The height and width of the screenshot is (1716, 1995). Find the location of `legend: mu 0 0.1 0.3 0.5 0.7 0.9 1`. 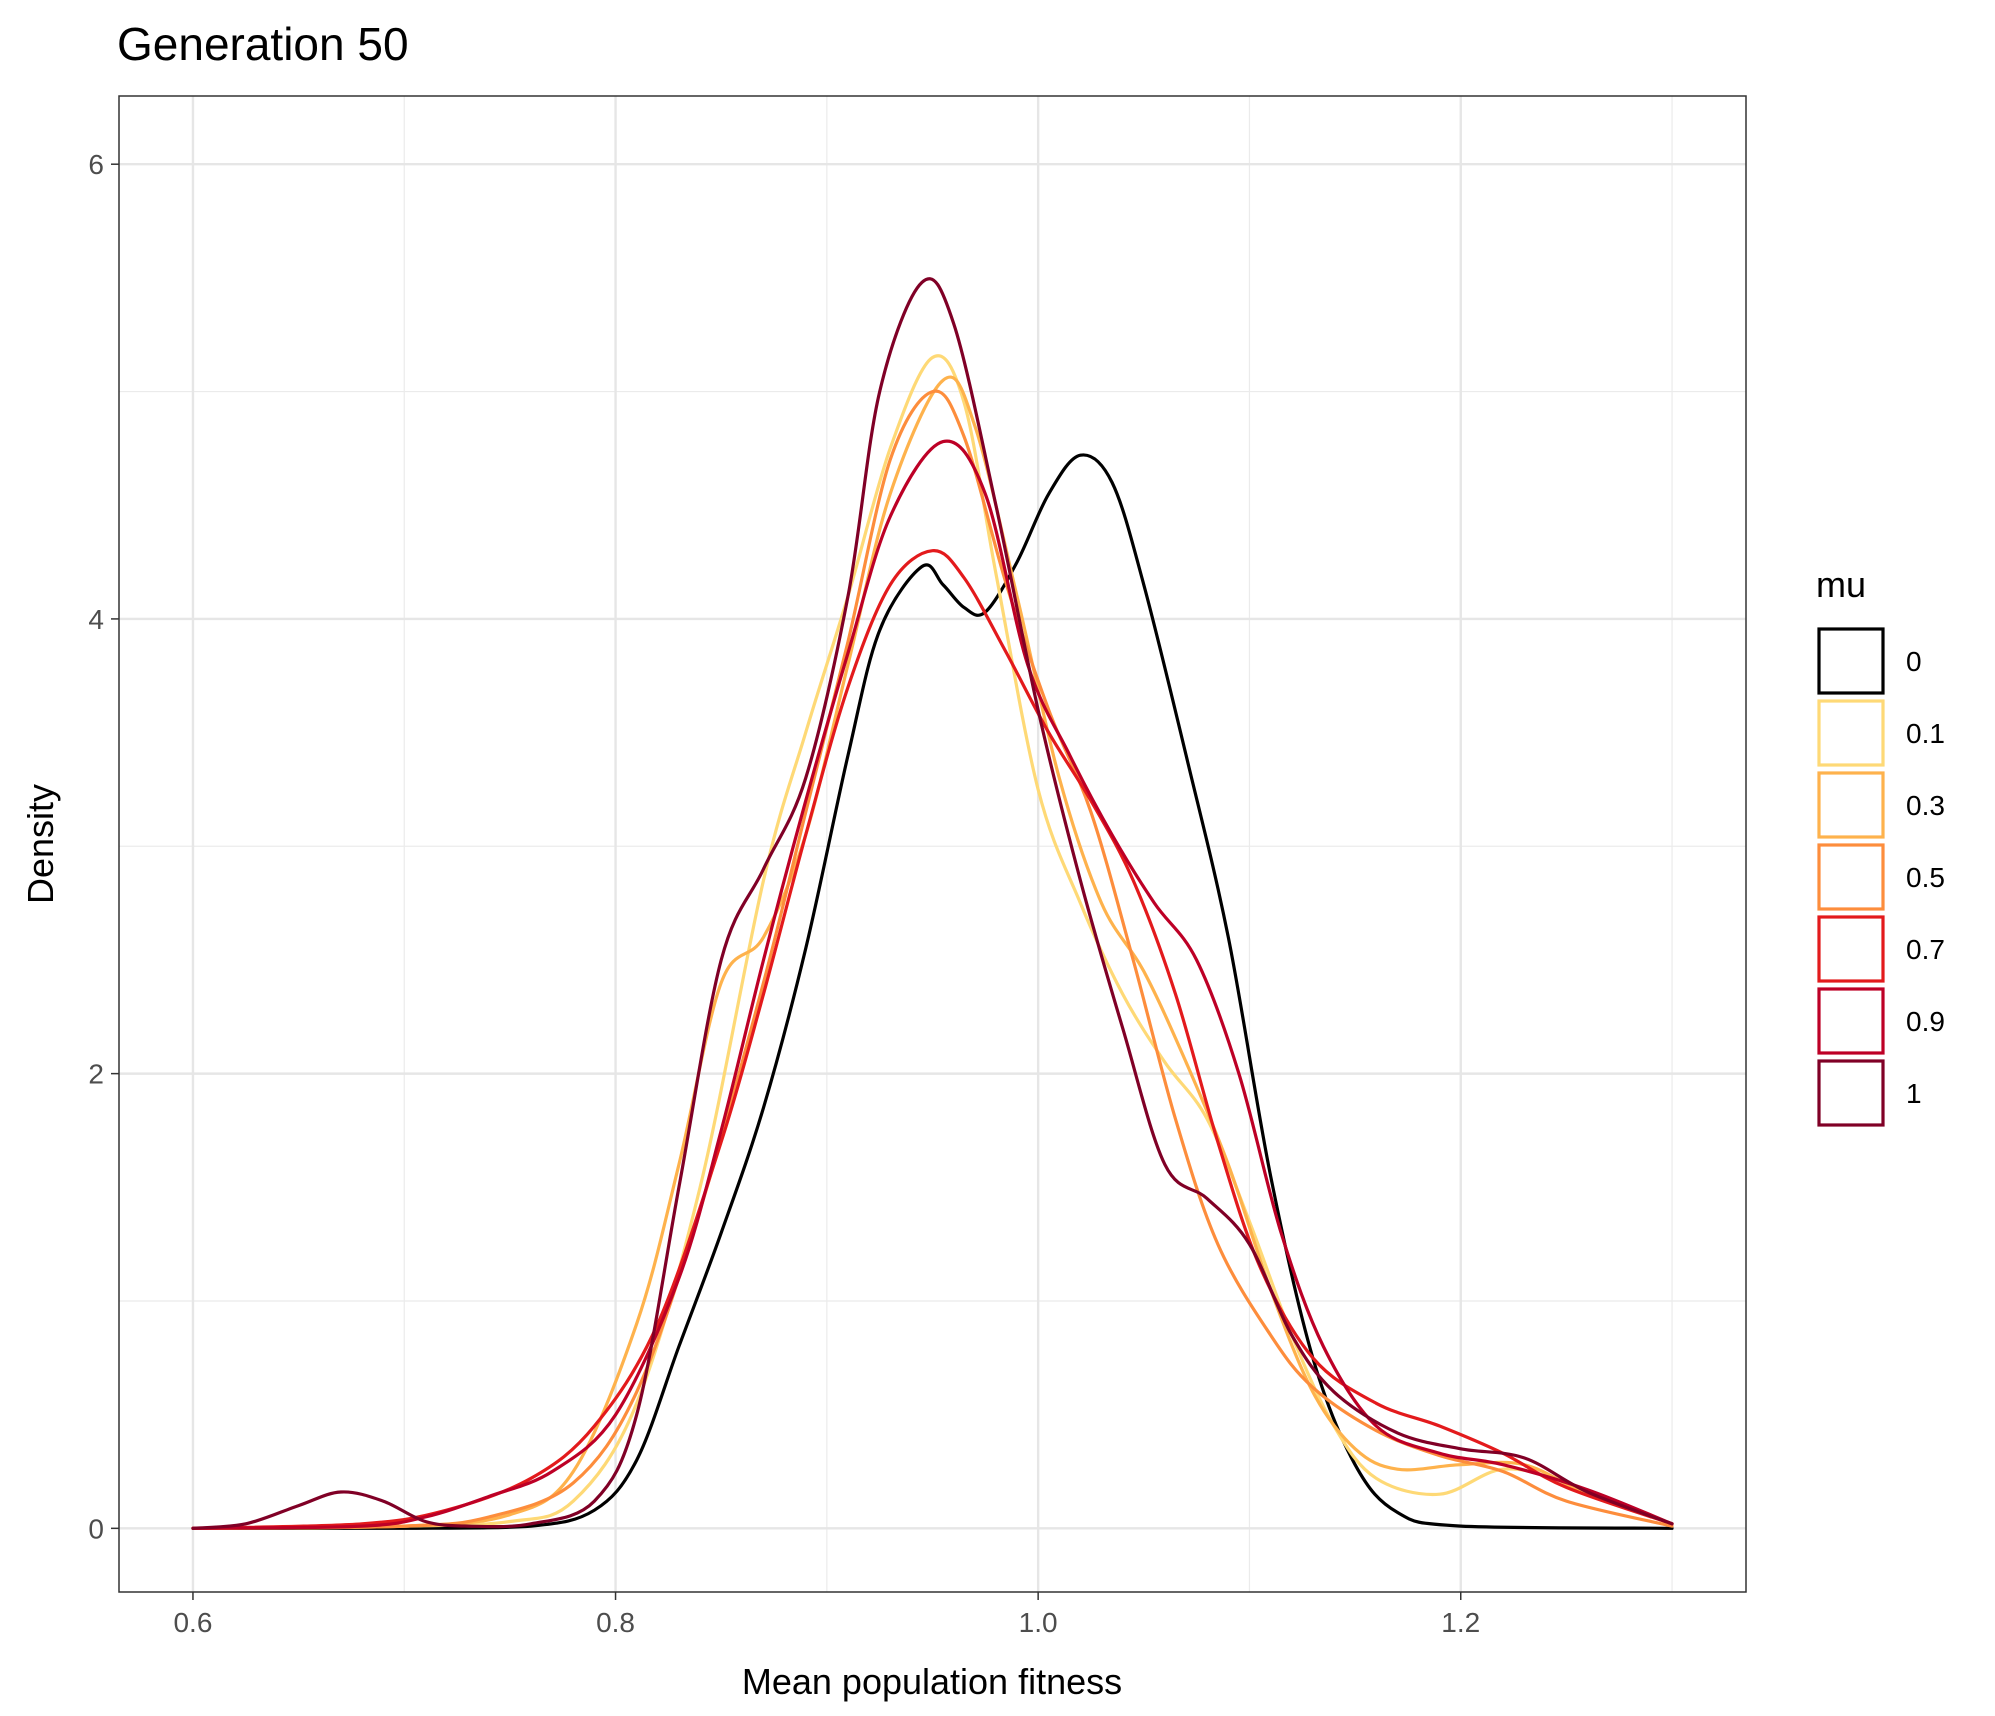

legend: mu 0 0.1 0.3 0.5 0.7 0.9 1 is located at coordinates (1880, 845).